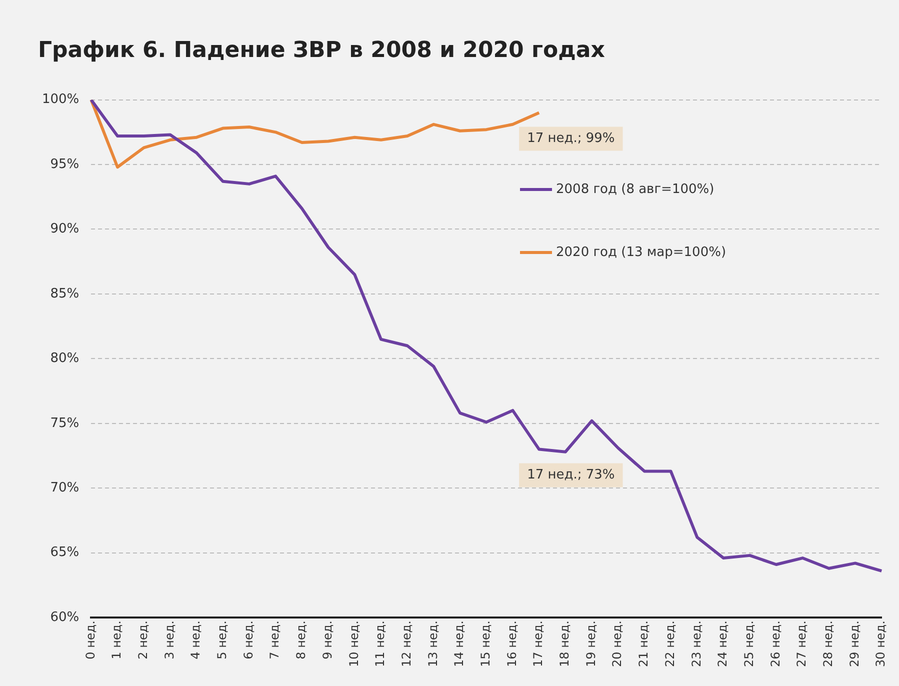  Describe the element at coordinates (301, 640) in the screenshot. I see `x-tick-label: 8 нед.` at that location.